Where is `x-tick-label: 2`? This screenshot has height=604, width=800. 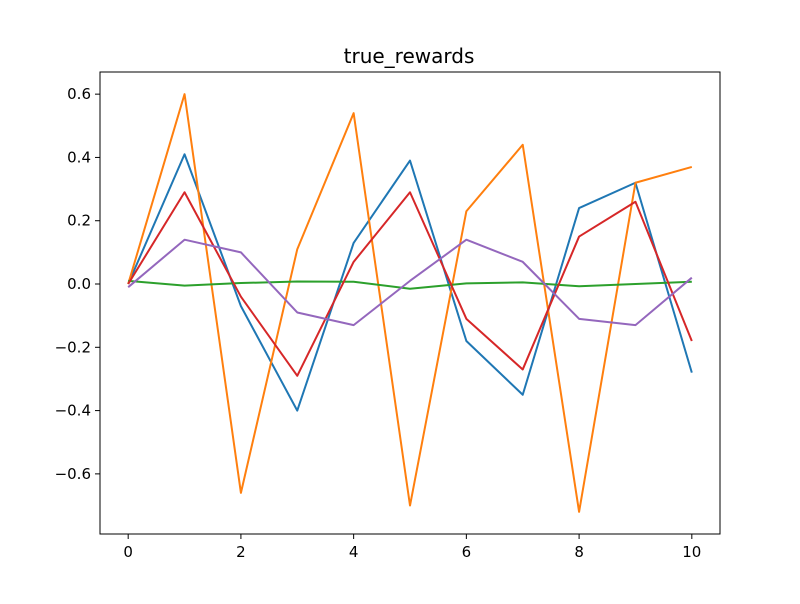 x-tick-label: 2 is located at coordinates (241, 552).